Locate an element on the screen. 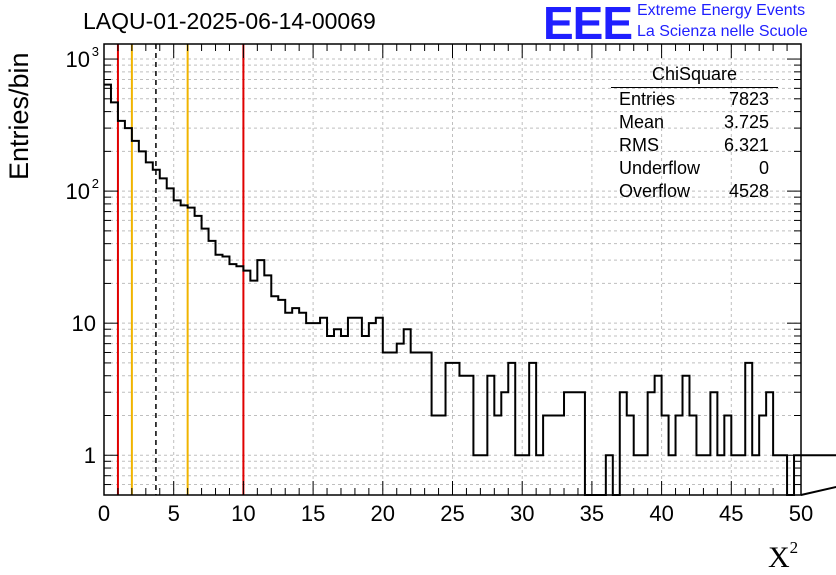 This screenshot has height=575, width=836. x-tick-label: 30 is located at coordinates (522, 513).